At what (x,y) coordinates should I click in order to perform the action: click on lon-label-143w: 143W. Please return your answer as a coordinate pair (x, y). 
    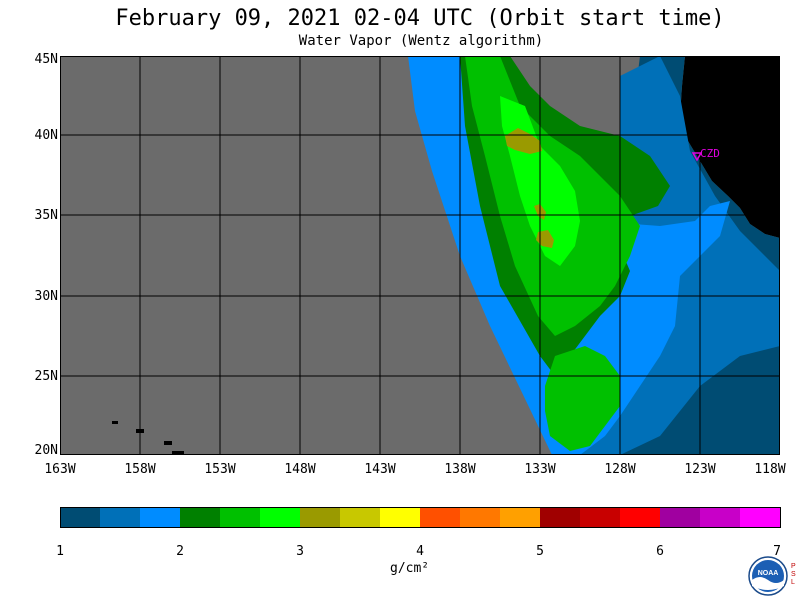
    Looking at the image, I should click on (380, 469).